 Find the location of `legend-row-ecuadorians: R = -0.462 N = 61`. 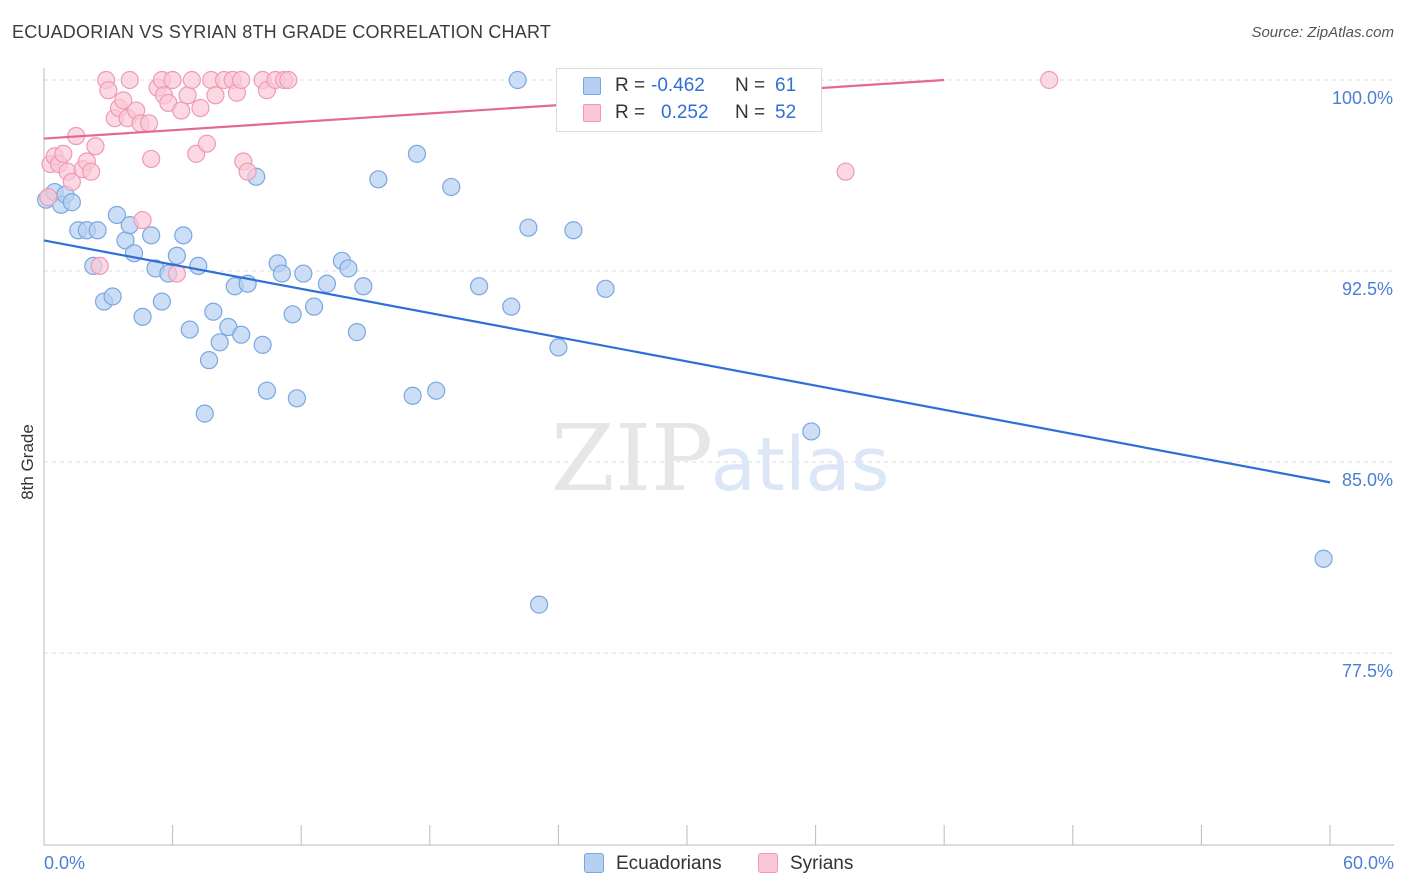

legend-row-ecuadorians: R = -0.462 N = 61 is located at coordinates (689, 86).